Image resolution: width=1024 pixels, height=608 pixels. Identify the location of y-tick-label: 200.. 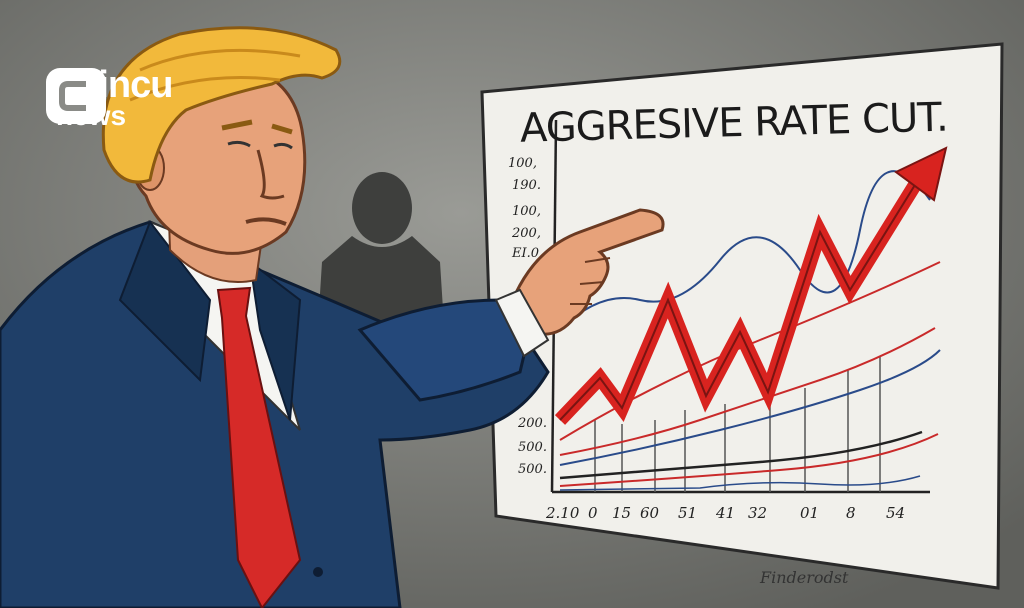
(532, 423).